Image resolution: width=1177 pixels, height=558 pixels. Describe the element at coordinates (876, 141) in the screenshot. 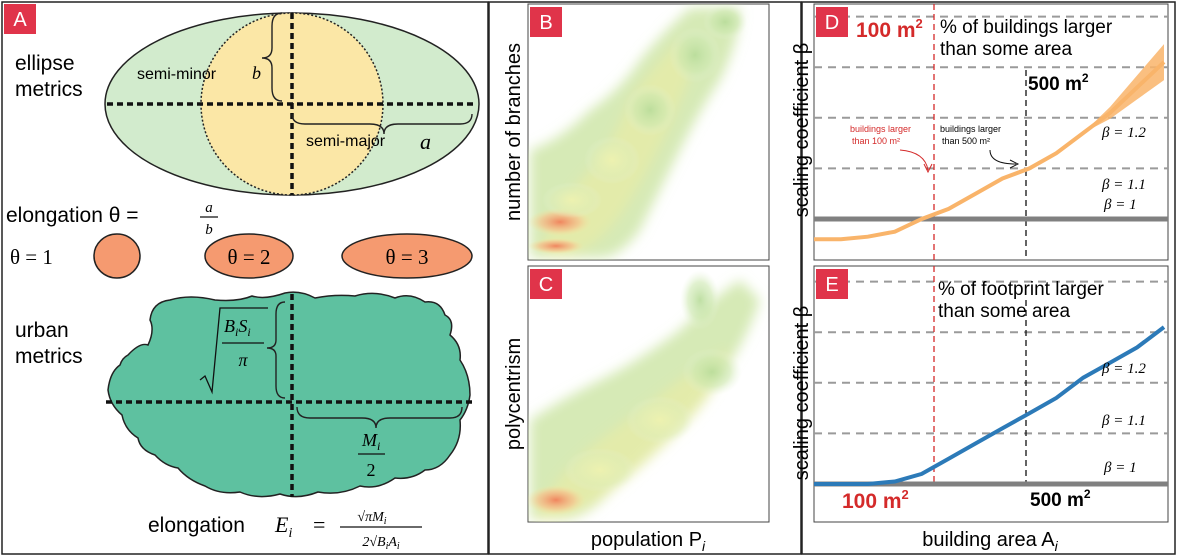

I see `d-ann-100-2: than 100 m²` at that location.